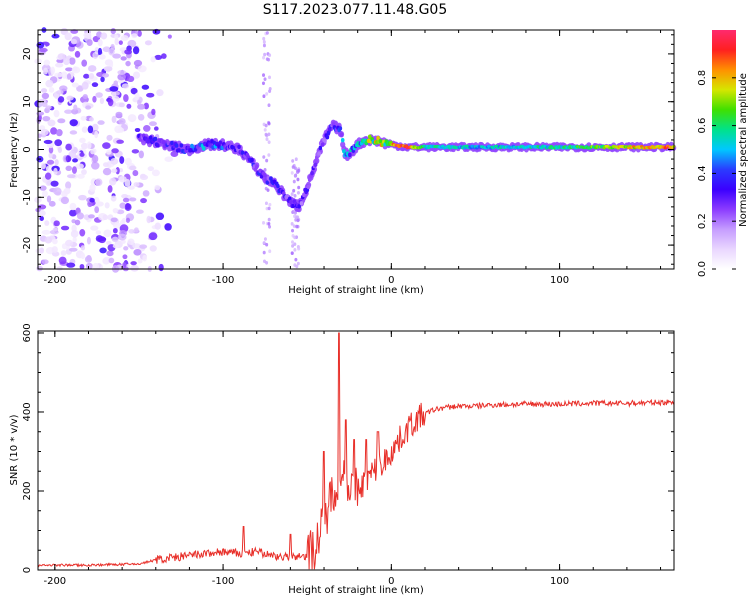 The height and width of the screenshot is (600, 750). I want to click on colorbar-tick-label: 0.4, so click(702, 173).